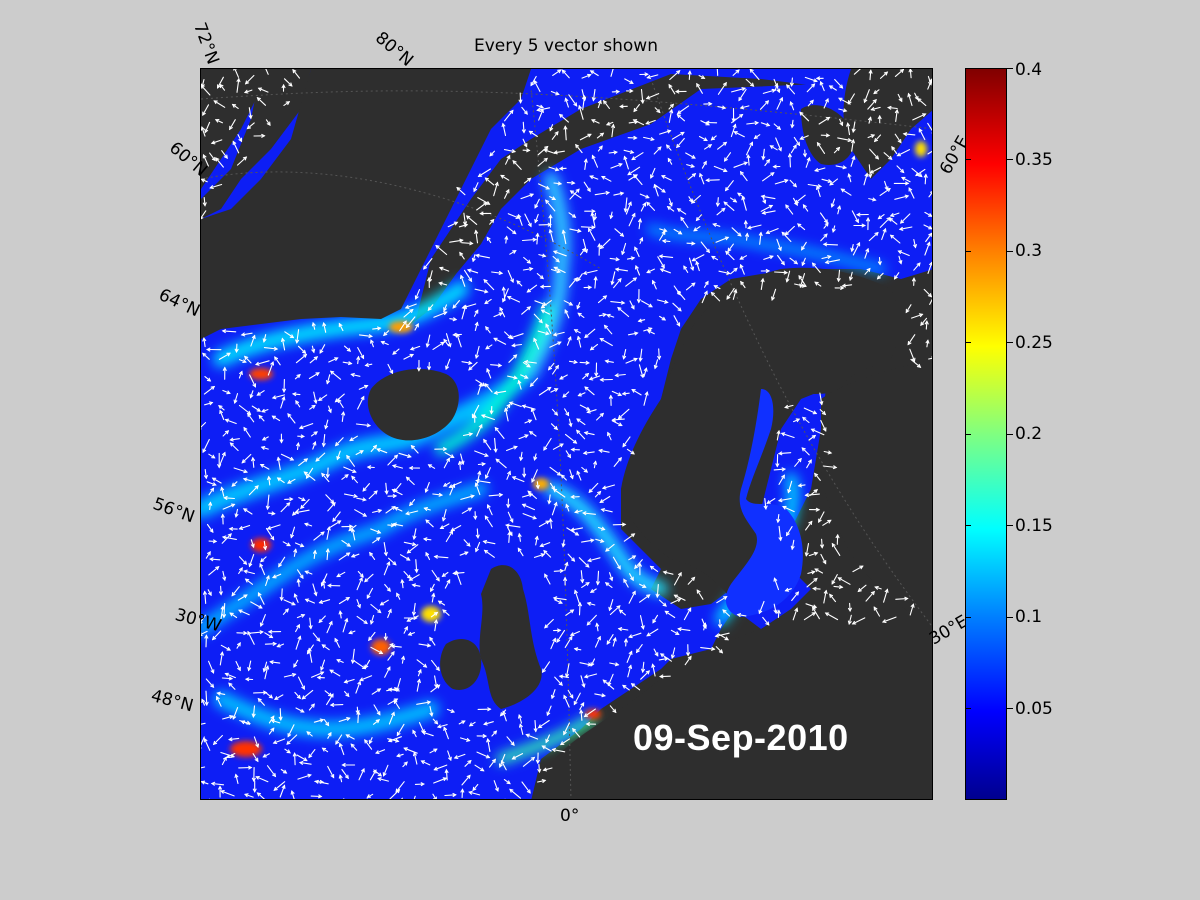 The image size is (1200, 900). I want to click on colorbar-tick, so click(1010, 708).